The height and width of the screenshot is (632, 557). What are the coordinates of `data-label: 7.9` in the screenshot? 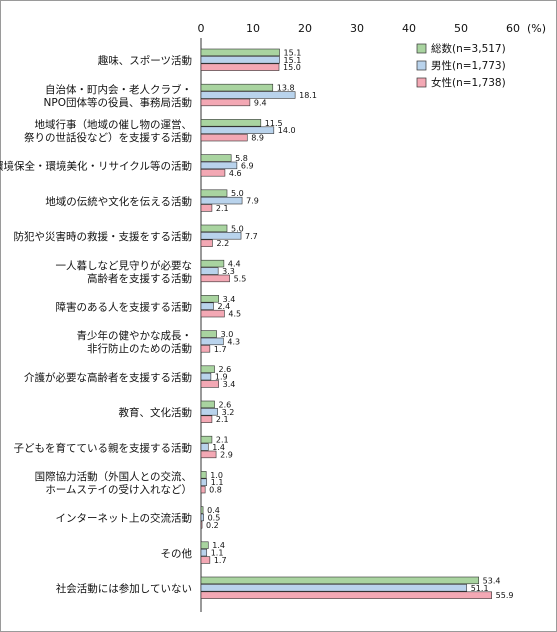 It's located at (252, 201).